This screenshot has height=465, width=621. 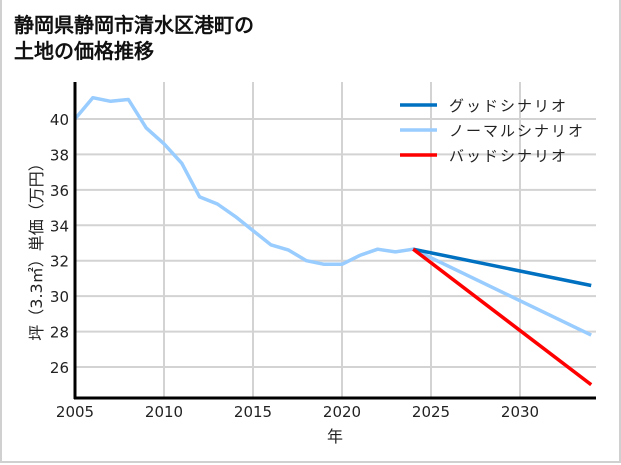 I want to click on x-tick-label: 2020, so click(x=342, y=412).